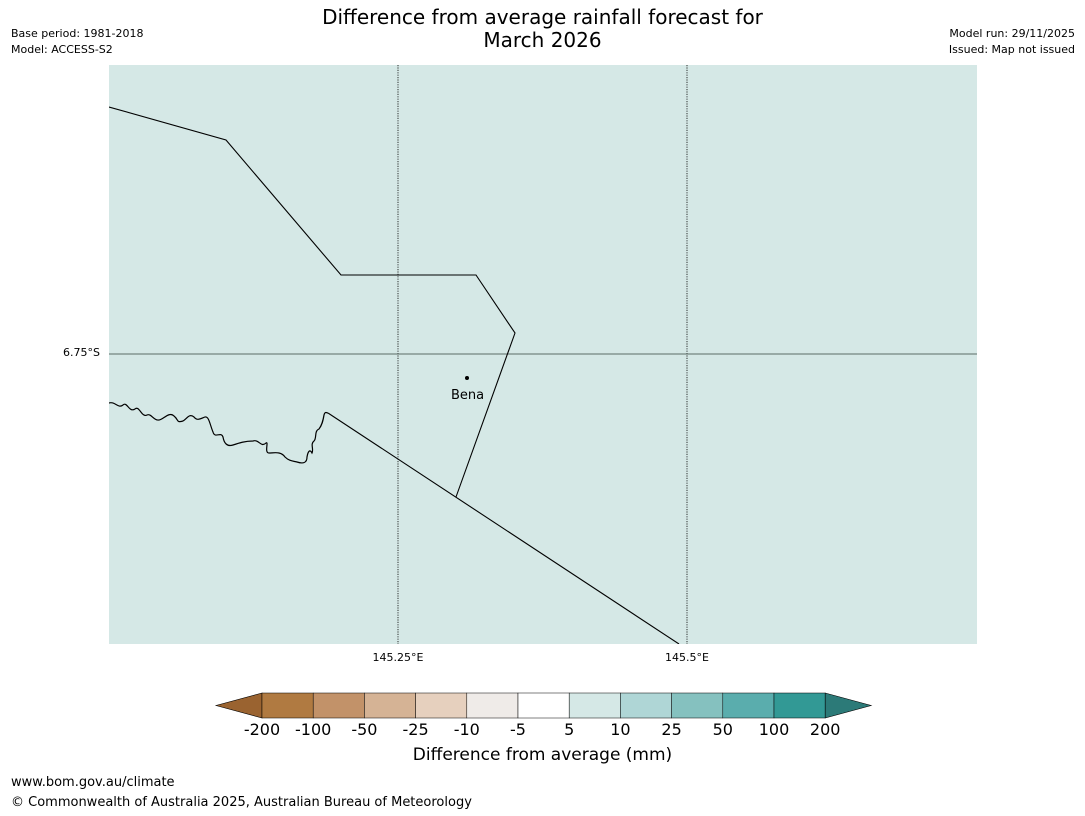  What do you see at coordinates (542, 755) in the screenshot?
I see `colorbar-label: Difference from average (mm)` at bounding box center [542, 755].